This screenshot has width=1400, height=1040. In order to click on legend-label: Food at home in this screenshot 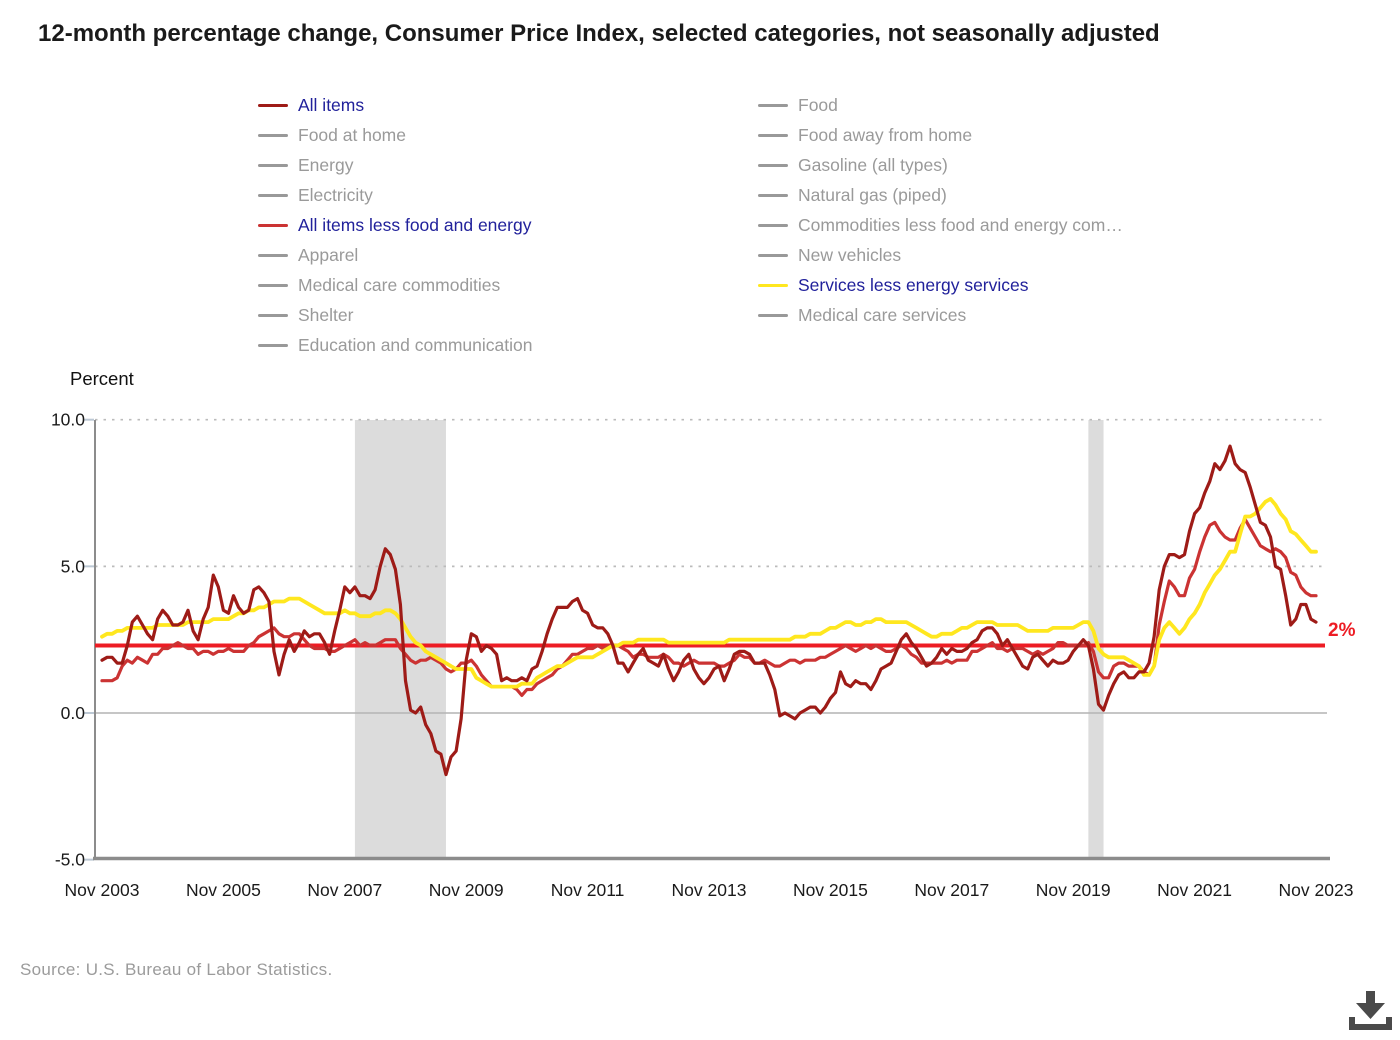, I will do `click(352, 134)`.